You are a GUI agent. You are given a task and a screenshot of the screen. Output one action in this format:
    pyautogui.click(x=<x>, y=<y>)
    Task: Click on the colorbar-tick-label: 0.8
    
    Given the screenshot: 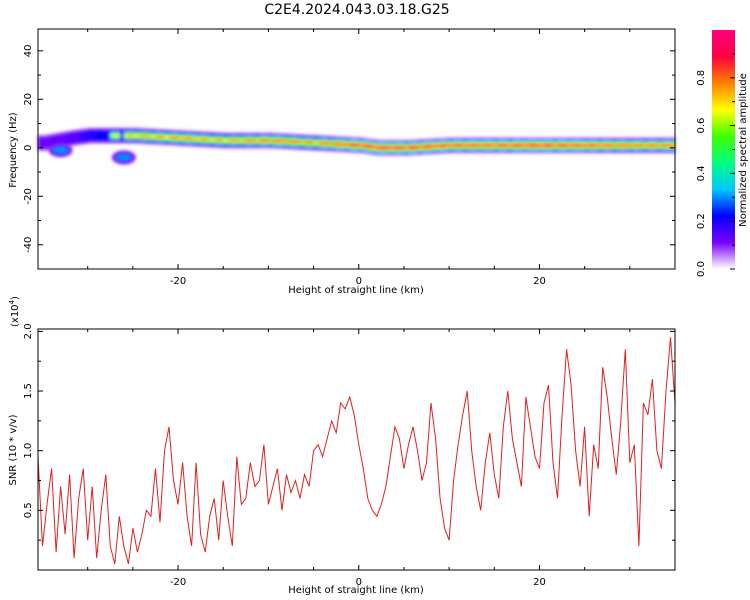 What is the action you would take?
    pyautogui.click(x=701, y=78)
    